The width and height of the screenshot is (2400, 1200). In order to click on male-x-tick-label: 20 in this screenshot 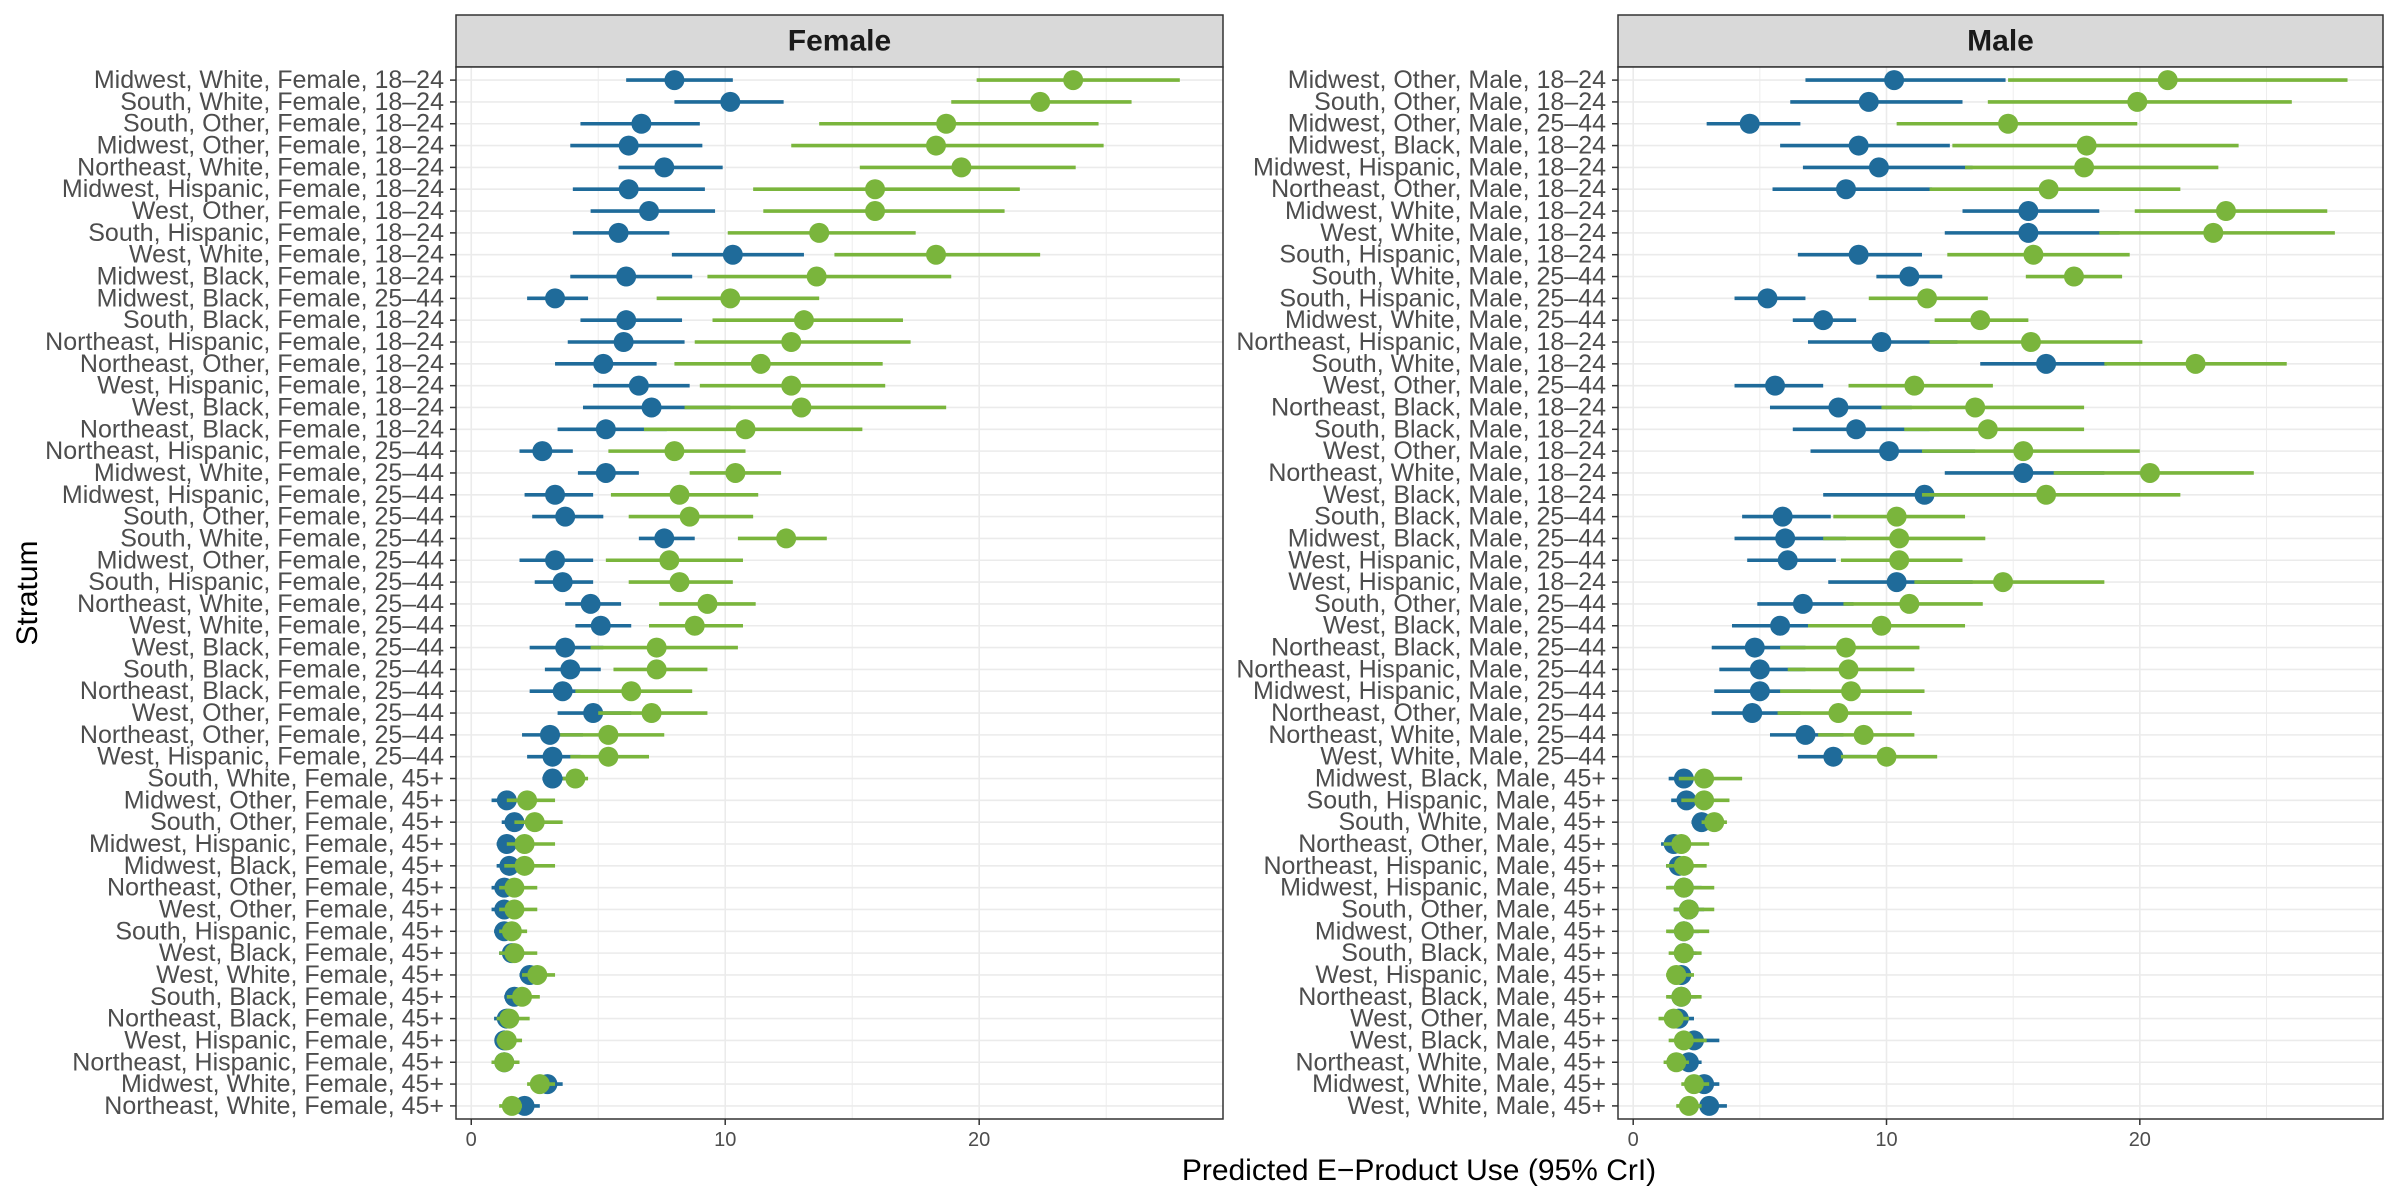, I will do `click(2140, 1140)`.